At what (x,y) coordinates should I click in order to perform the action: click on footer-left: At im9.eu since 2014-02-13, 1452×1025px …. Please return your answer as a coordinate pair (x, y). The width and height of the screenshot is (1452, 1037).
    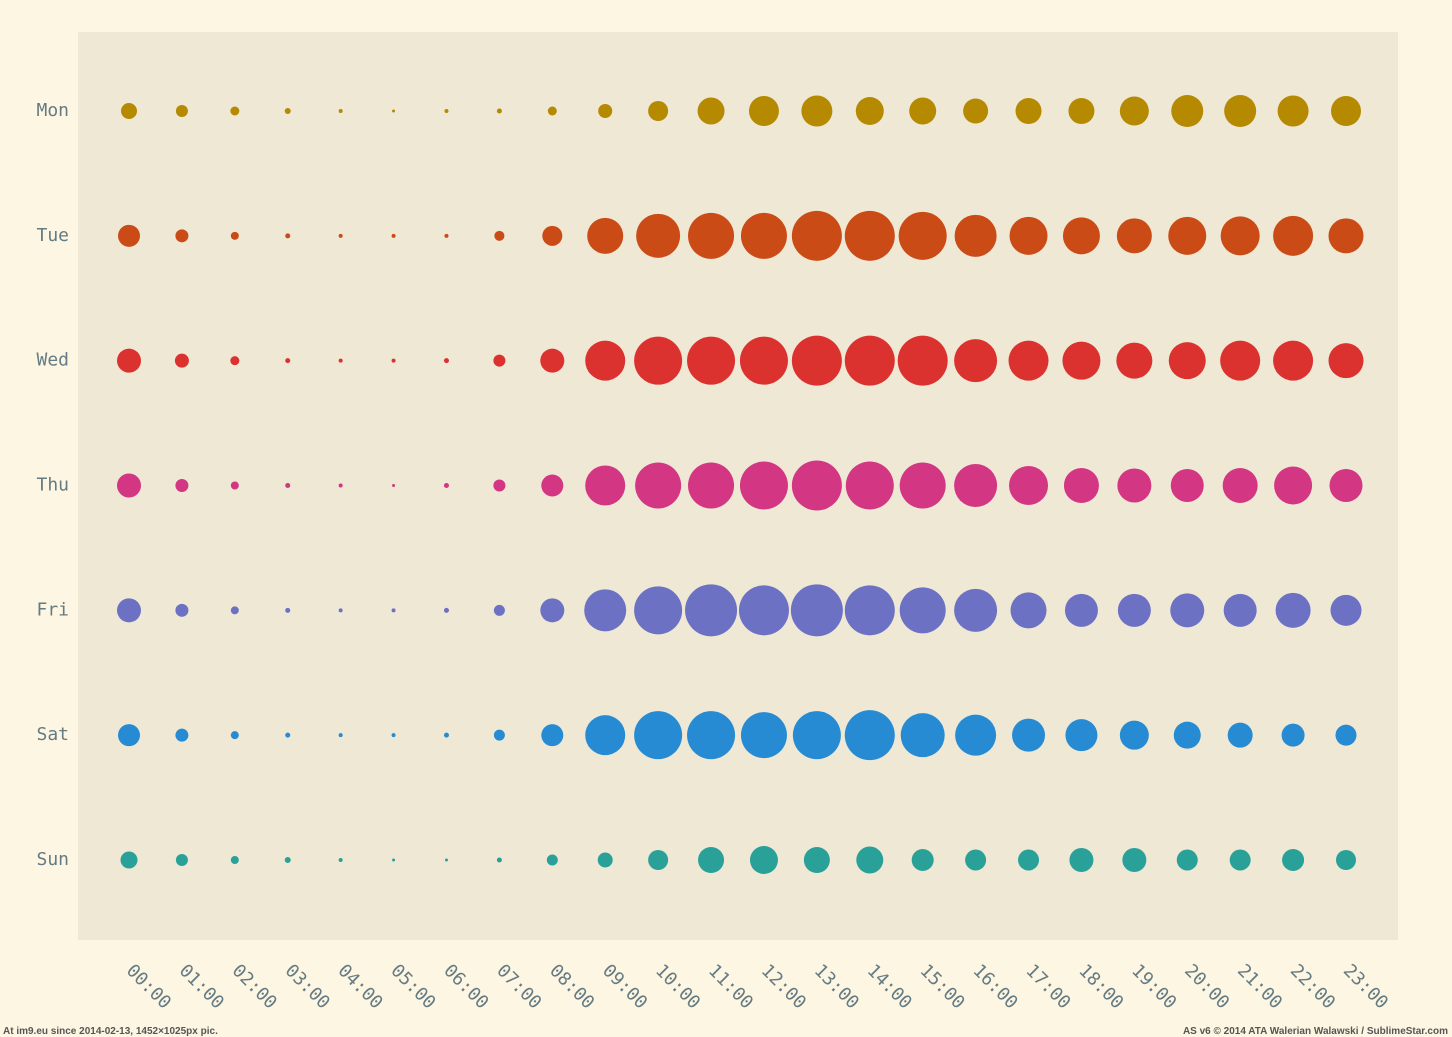
    Looking at the image, I should click on (110, 1031).